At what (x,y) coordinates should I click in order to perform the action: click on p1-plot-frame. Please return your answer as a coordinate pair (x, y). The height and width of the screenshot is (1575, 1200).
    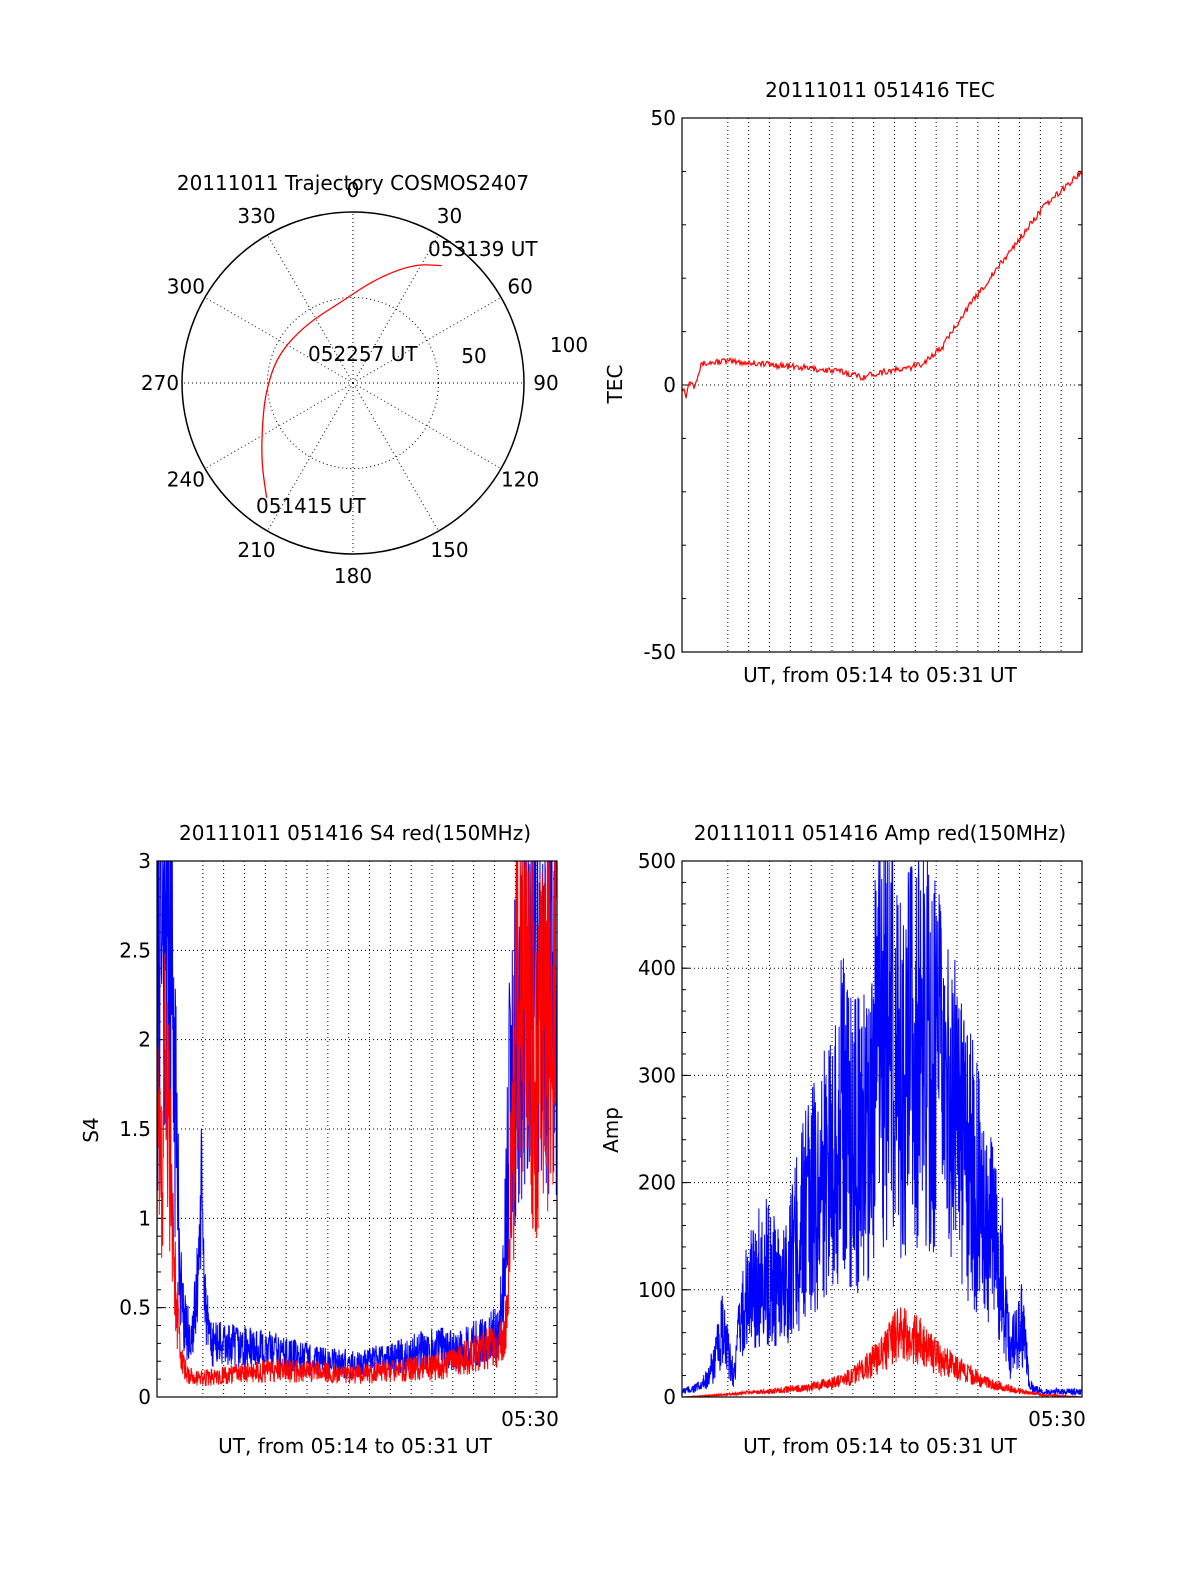
    Looking at the image, I should click on (882, 385).